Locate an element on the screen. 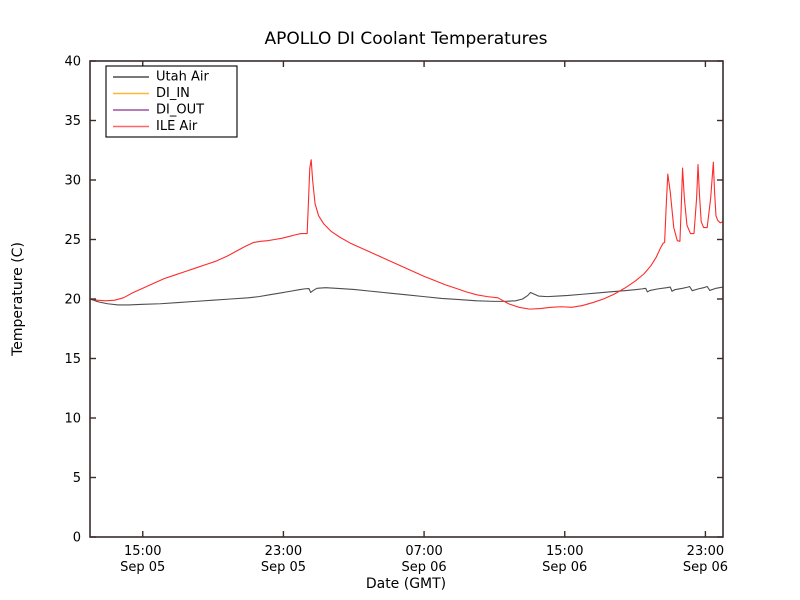  y-tick-label: 20 is located at coordinates (72, 300).